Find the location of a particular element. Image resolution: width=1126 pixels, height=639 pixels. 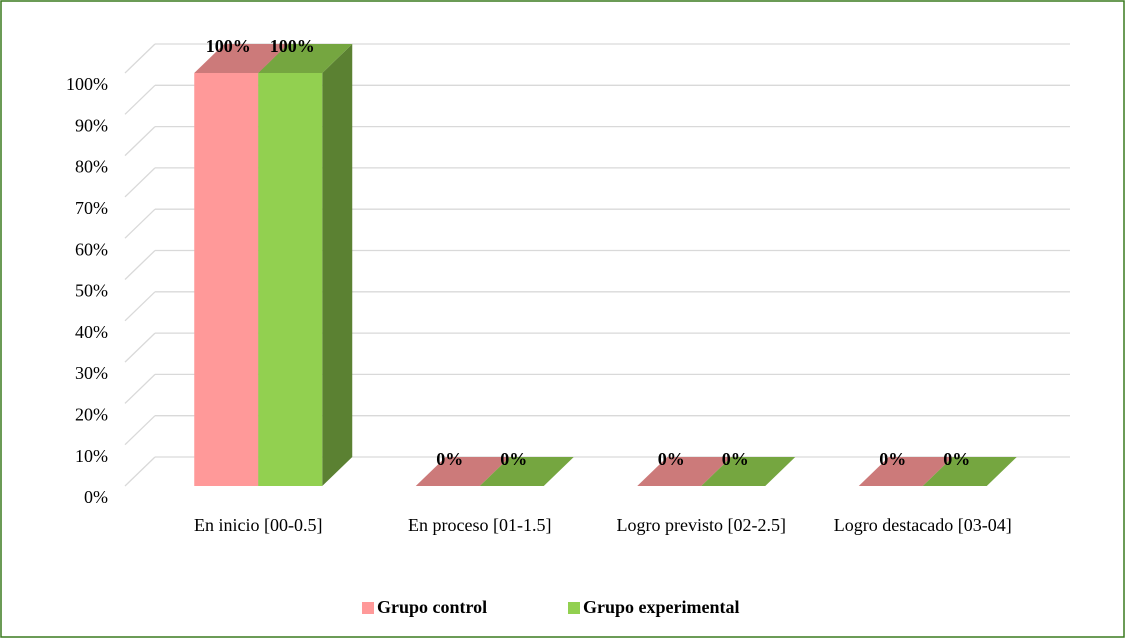

y-tick-label: 60% is located at coordinates (91, 249).